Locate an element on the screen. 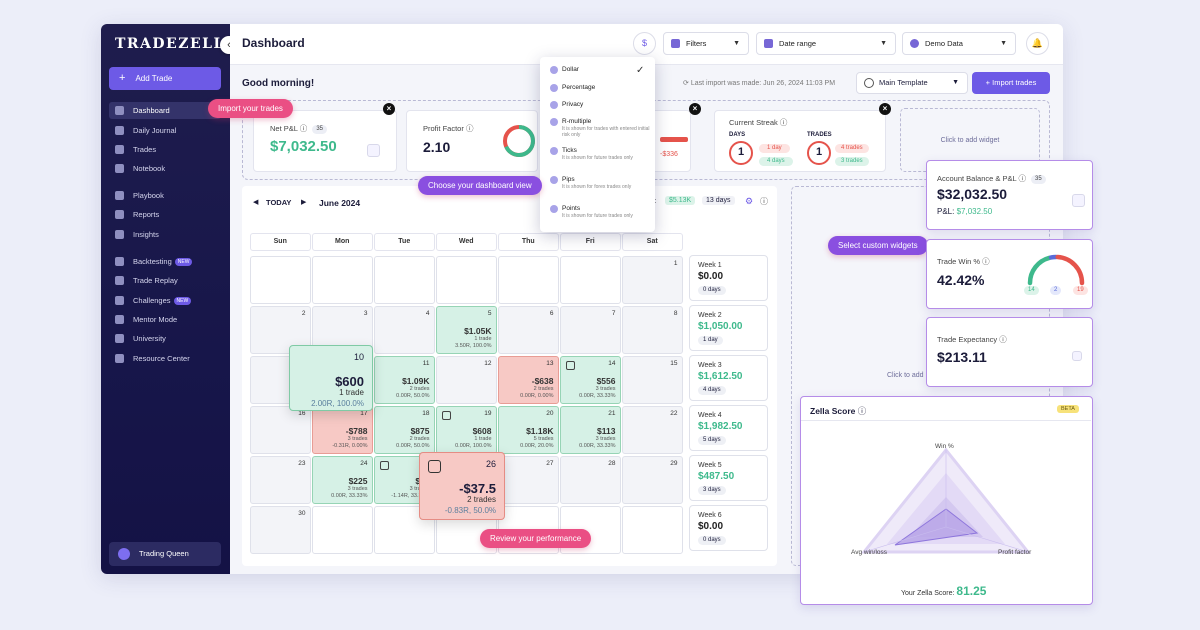 This screenshot has width=1200, height=630. day-number: 27 is located at coordinates (550, 463).